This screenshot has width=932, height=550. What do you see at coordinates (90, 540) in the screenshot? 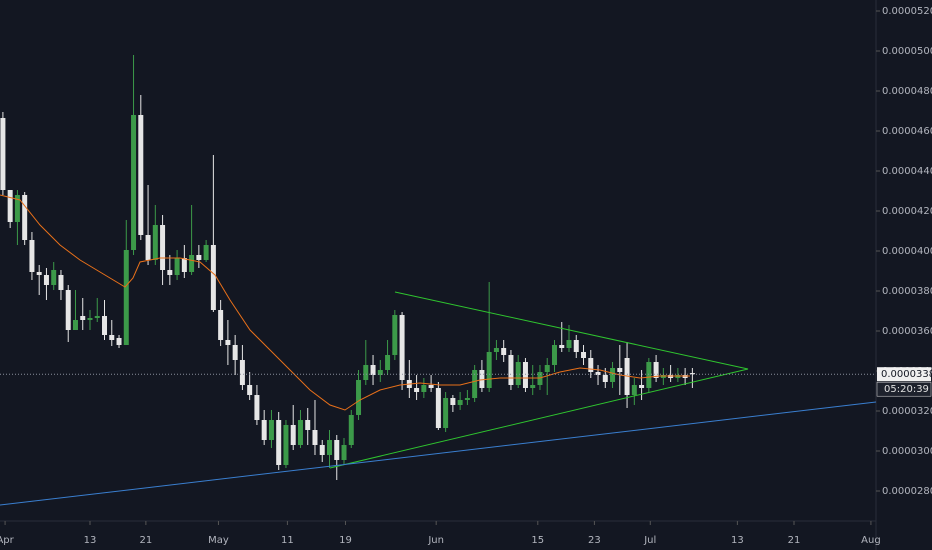
I see `x-tick-label: 13` at bounding box center [90, 540].